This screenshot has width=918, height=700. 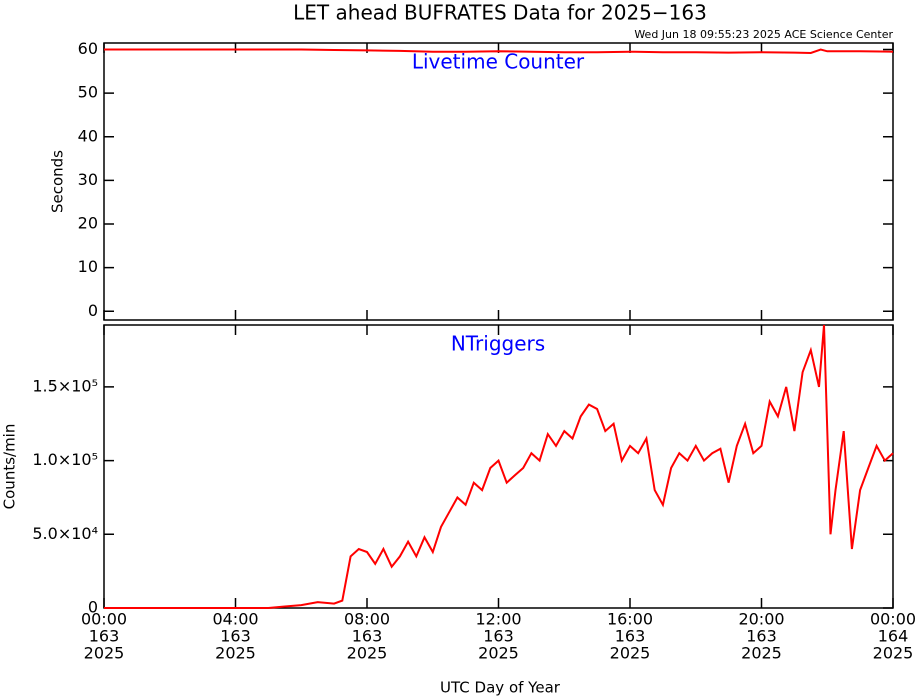 I want to click on y-tick-label: 30, so click(x=88, y=179).